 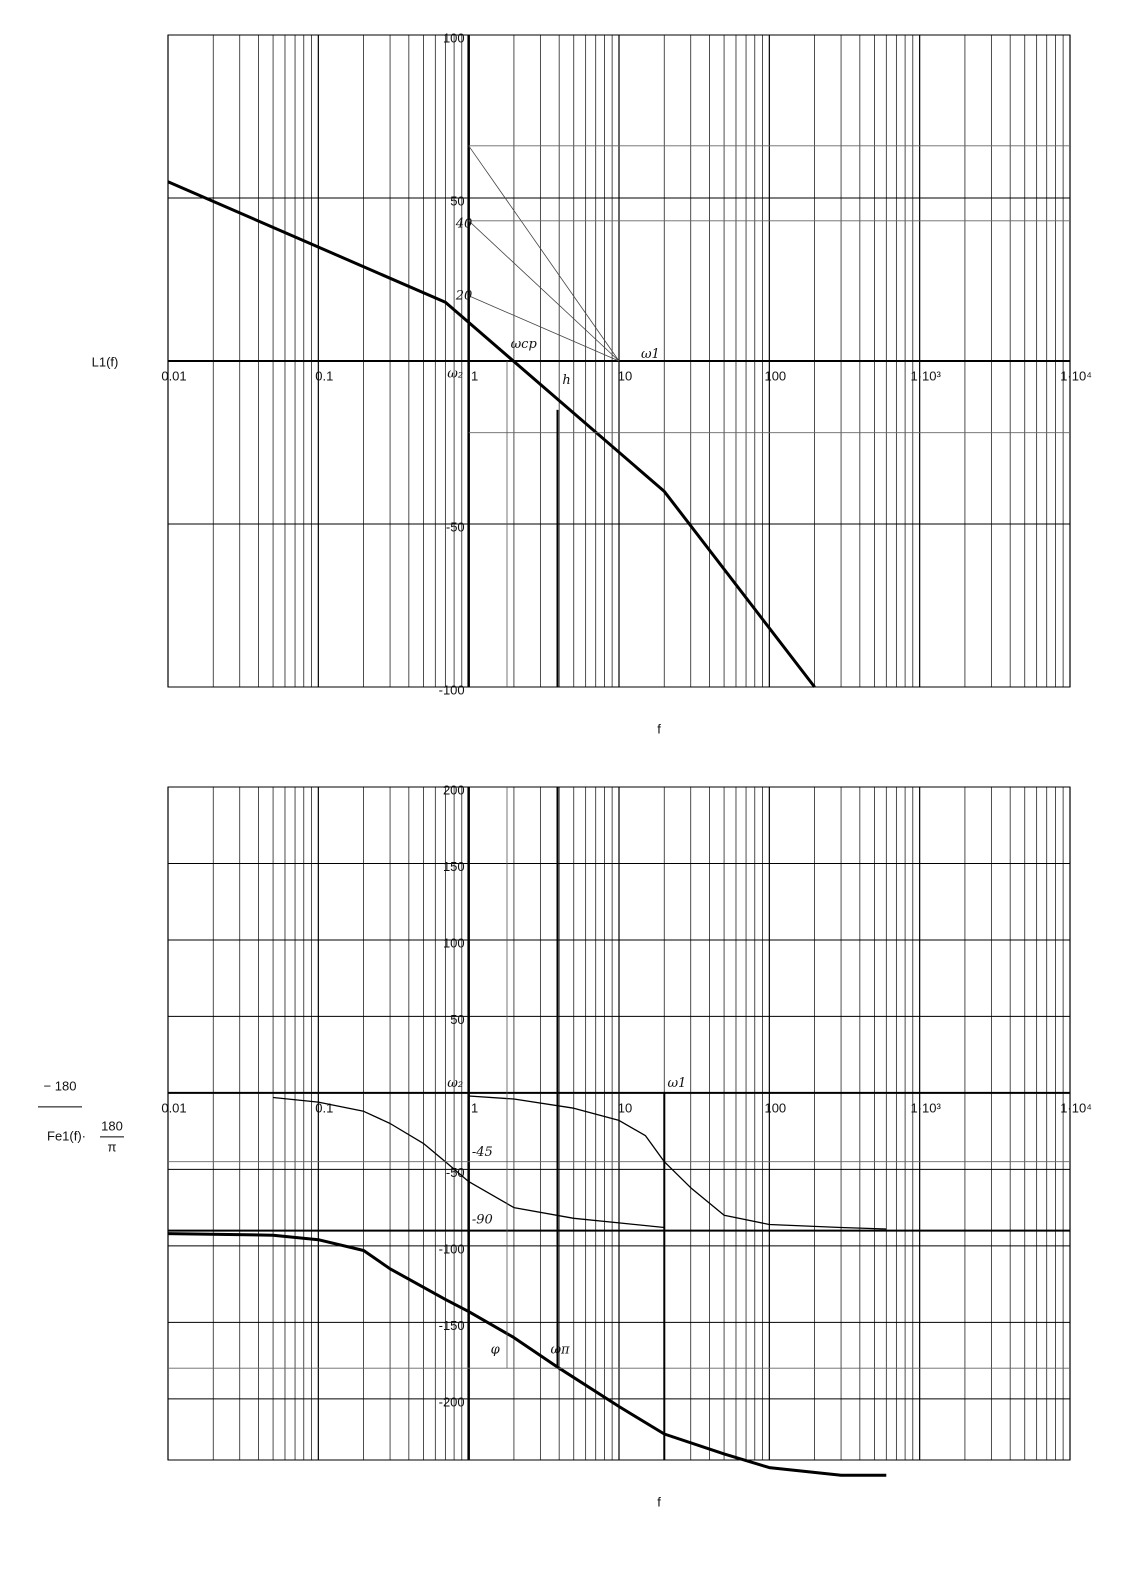 I want to click on annotation: -45, so click(x=482, y=1152).